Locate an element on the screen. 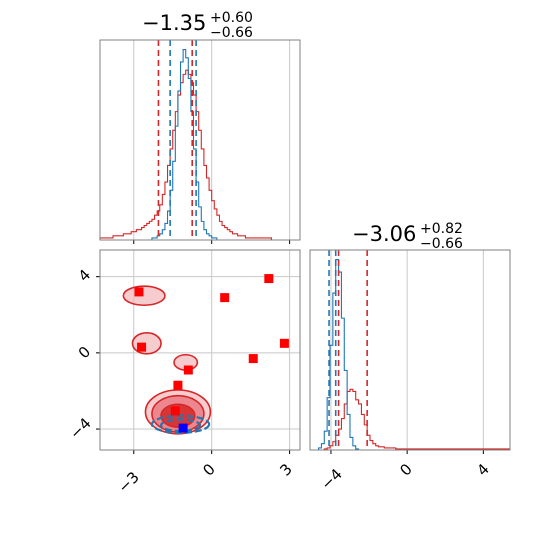  y2-tick-label: 4 is located at coordinates (84, 275).